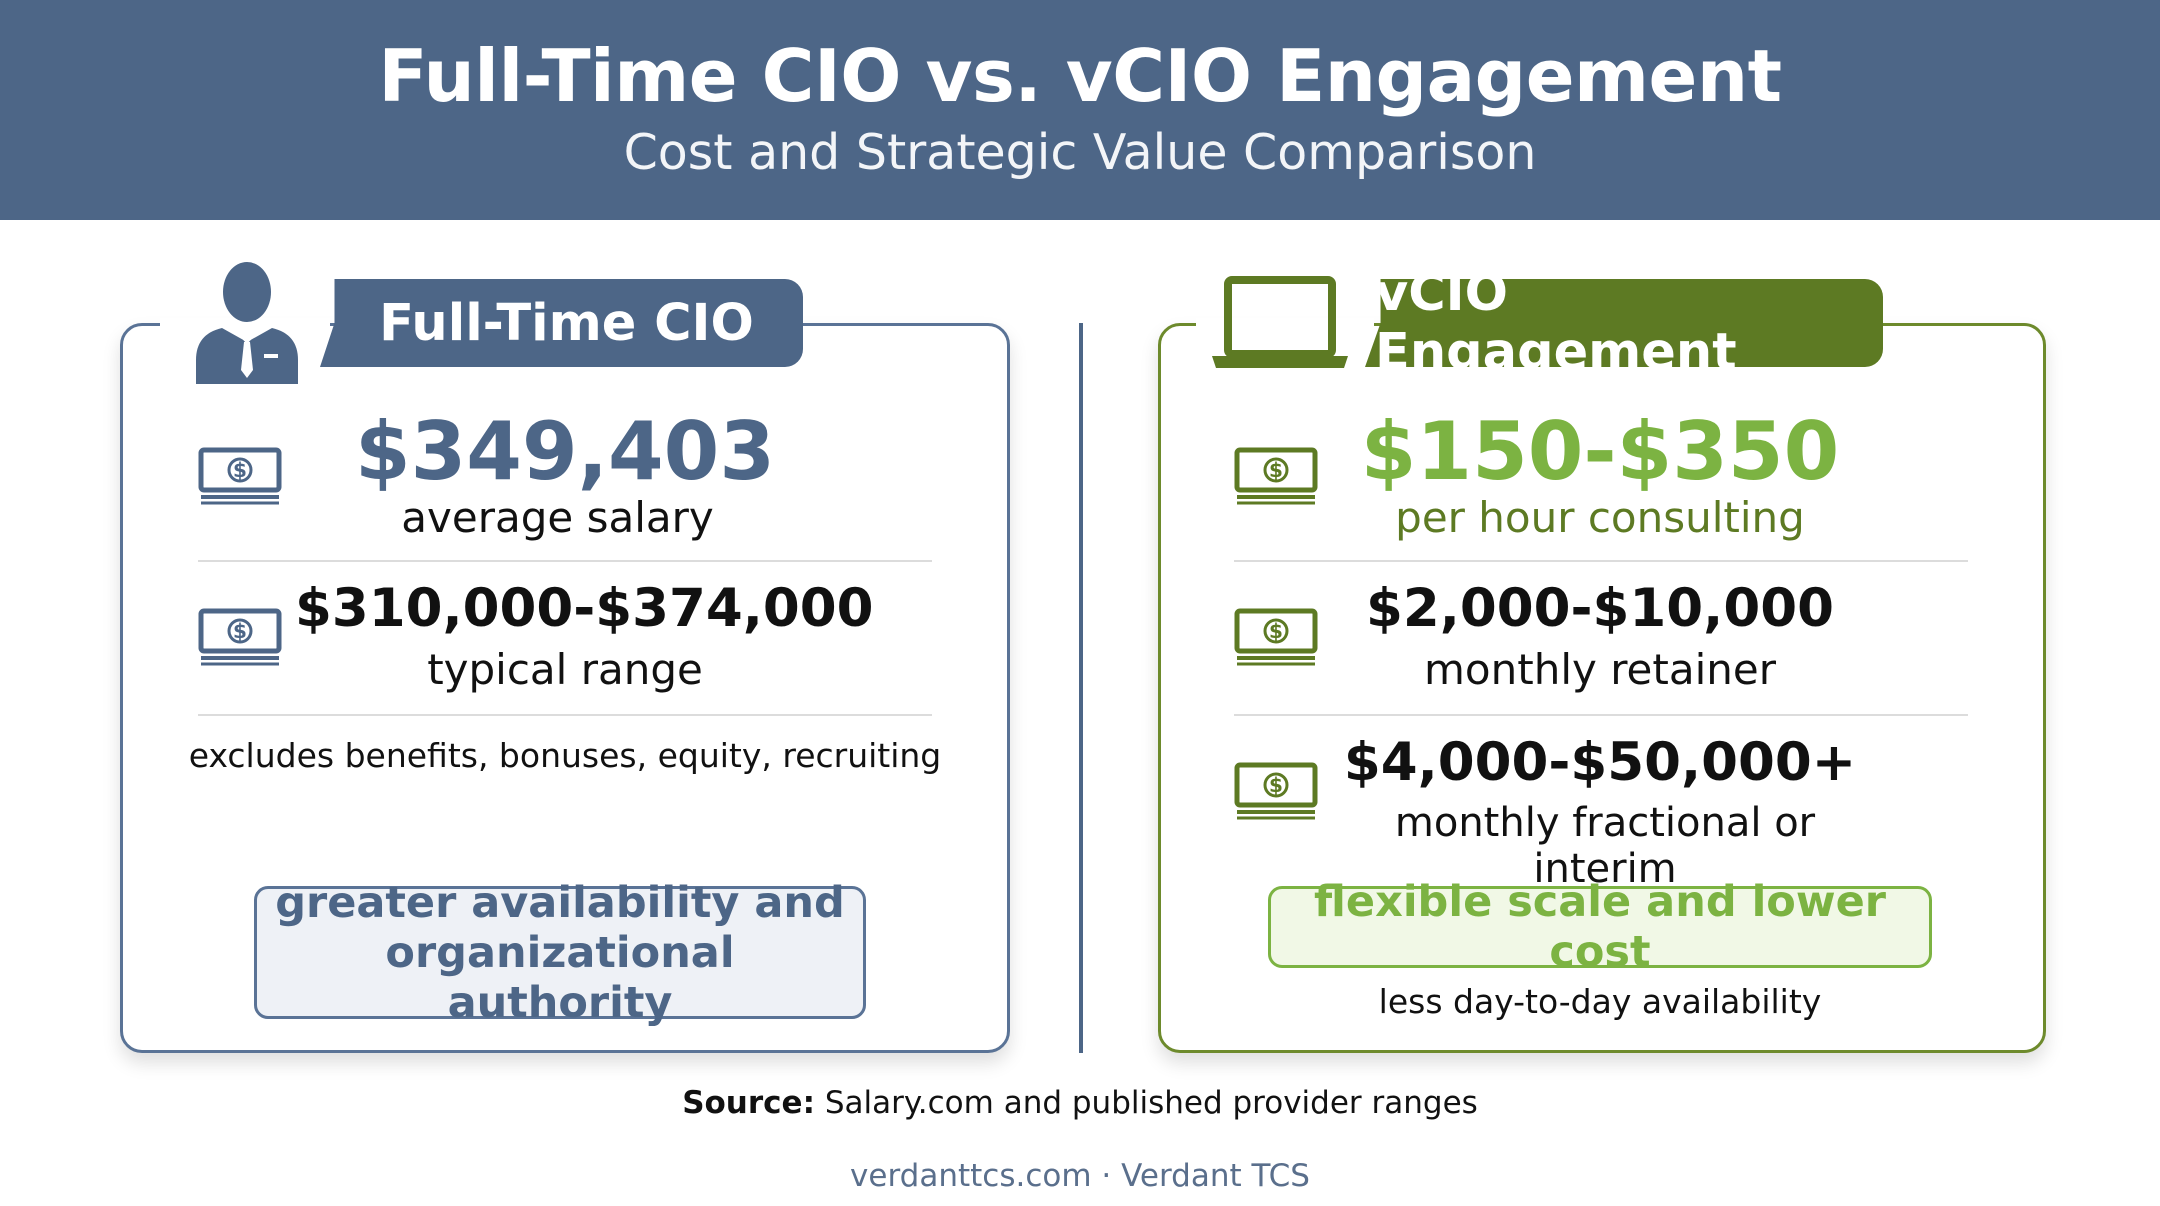 The width and height of the screenshot is (2160, 1206). Describe the element at coordinates (1600, 1001) in the screenshot. I see `availability-note: less day-to-day availability` at that location.